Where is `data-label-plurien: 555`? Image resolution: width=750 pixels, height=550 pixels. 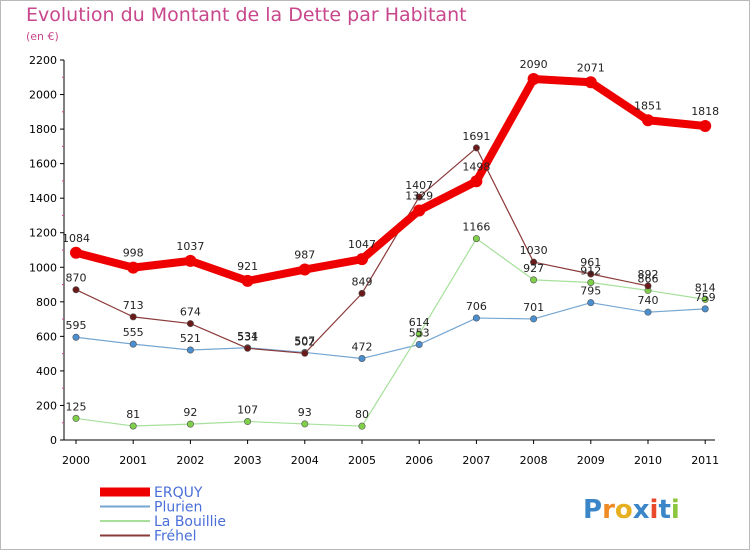 data-label-plurien: 555 is located at coordinates (133, 332).